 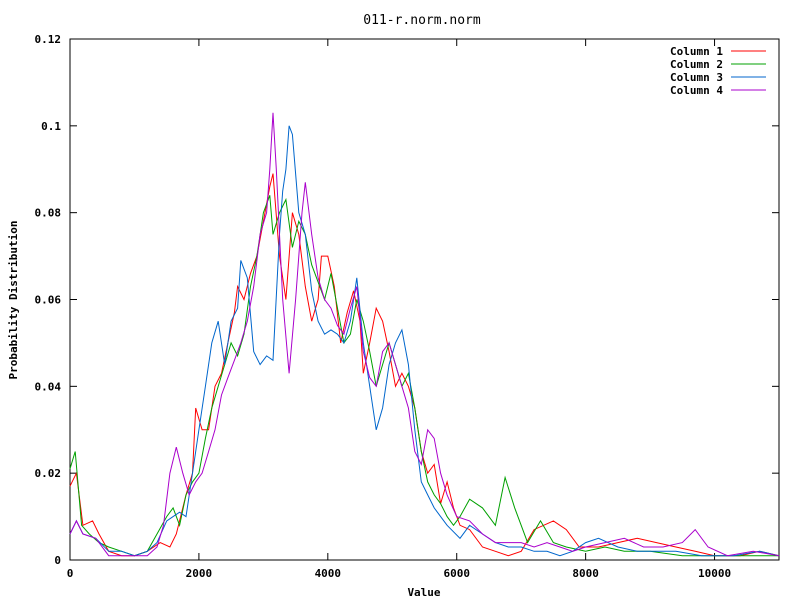 I want to click on x-tick-label: 10000, so click(x=714, y=573).